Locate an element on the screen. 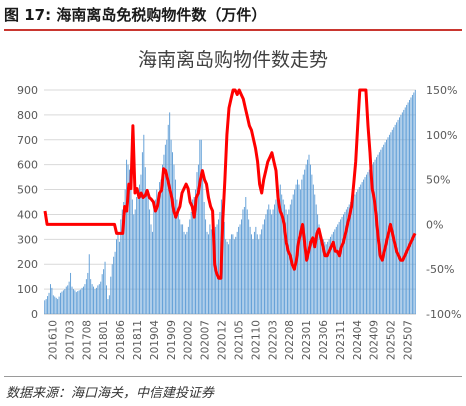 The width and height of the screenshot is (466, 406). x-tick-label: 201904 is located at coordinates (155, 340).